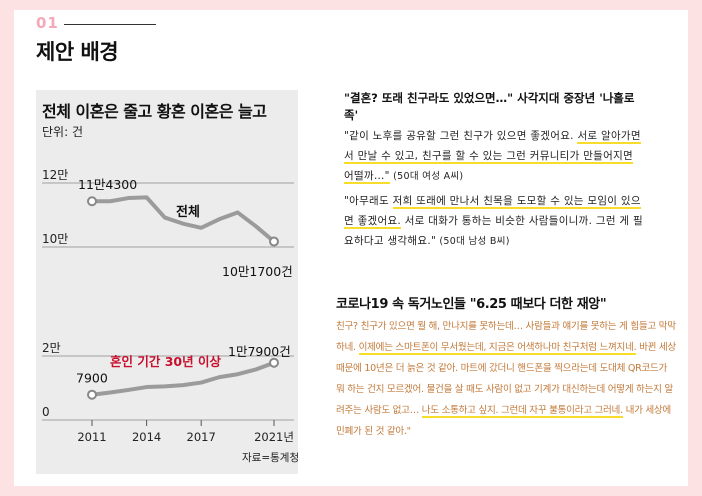 Image resolution: width=702 pixels, height=496 pixels. Describe the element at coordinates (492, 212) in the screenshot. I see `quote-2-highlight: 저희 또래에 만나서 친목을 도모할 수 있는 모임이 있으면 좋겠어요.` at that location.